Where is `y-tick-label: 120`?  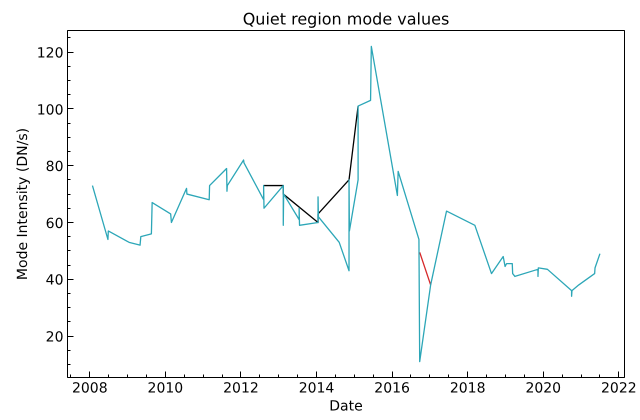
y-tick-label: 120 is located at coordinates (50, 54).